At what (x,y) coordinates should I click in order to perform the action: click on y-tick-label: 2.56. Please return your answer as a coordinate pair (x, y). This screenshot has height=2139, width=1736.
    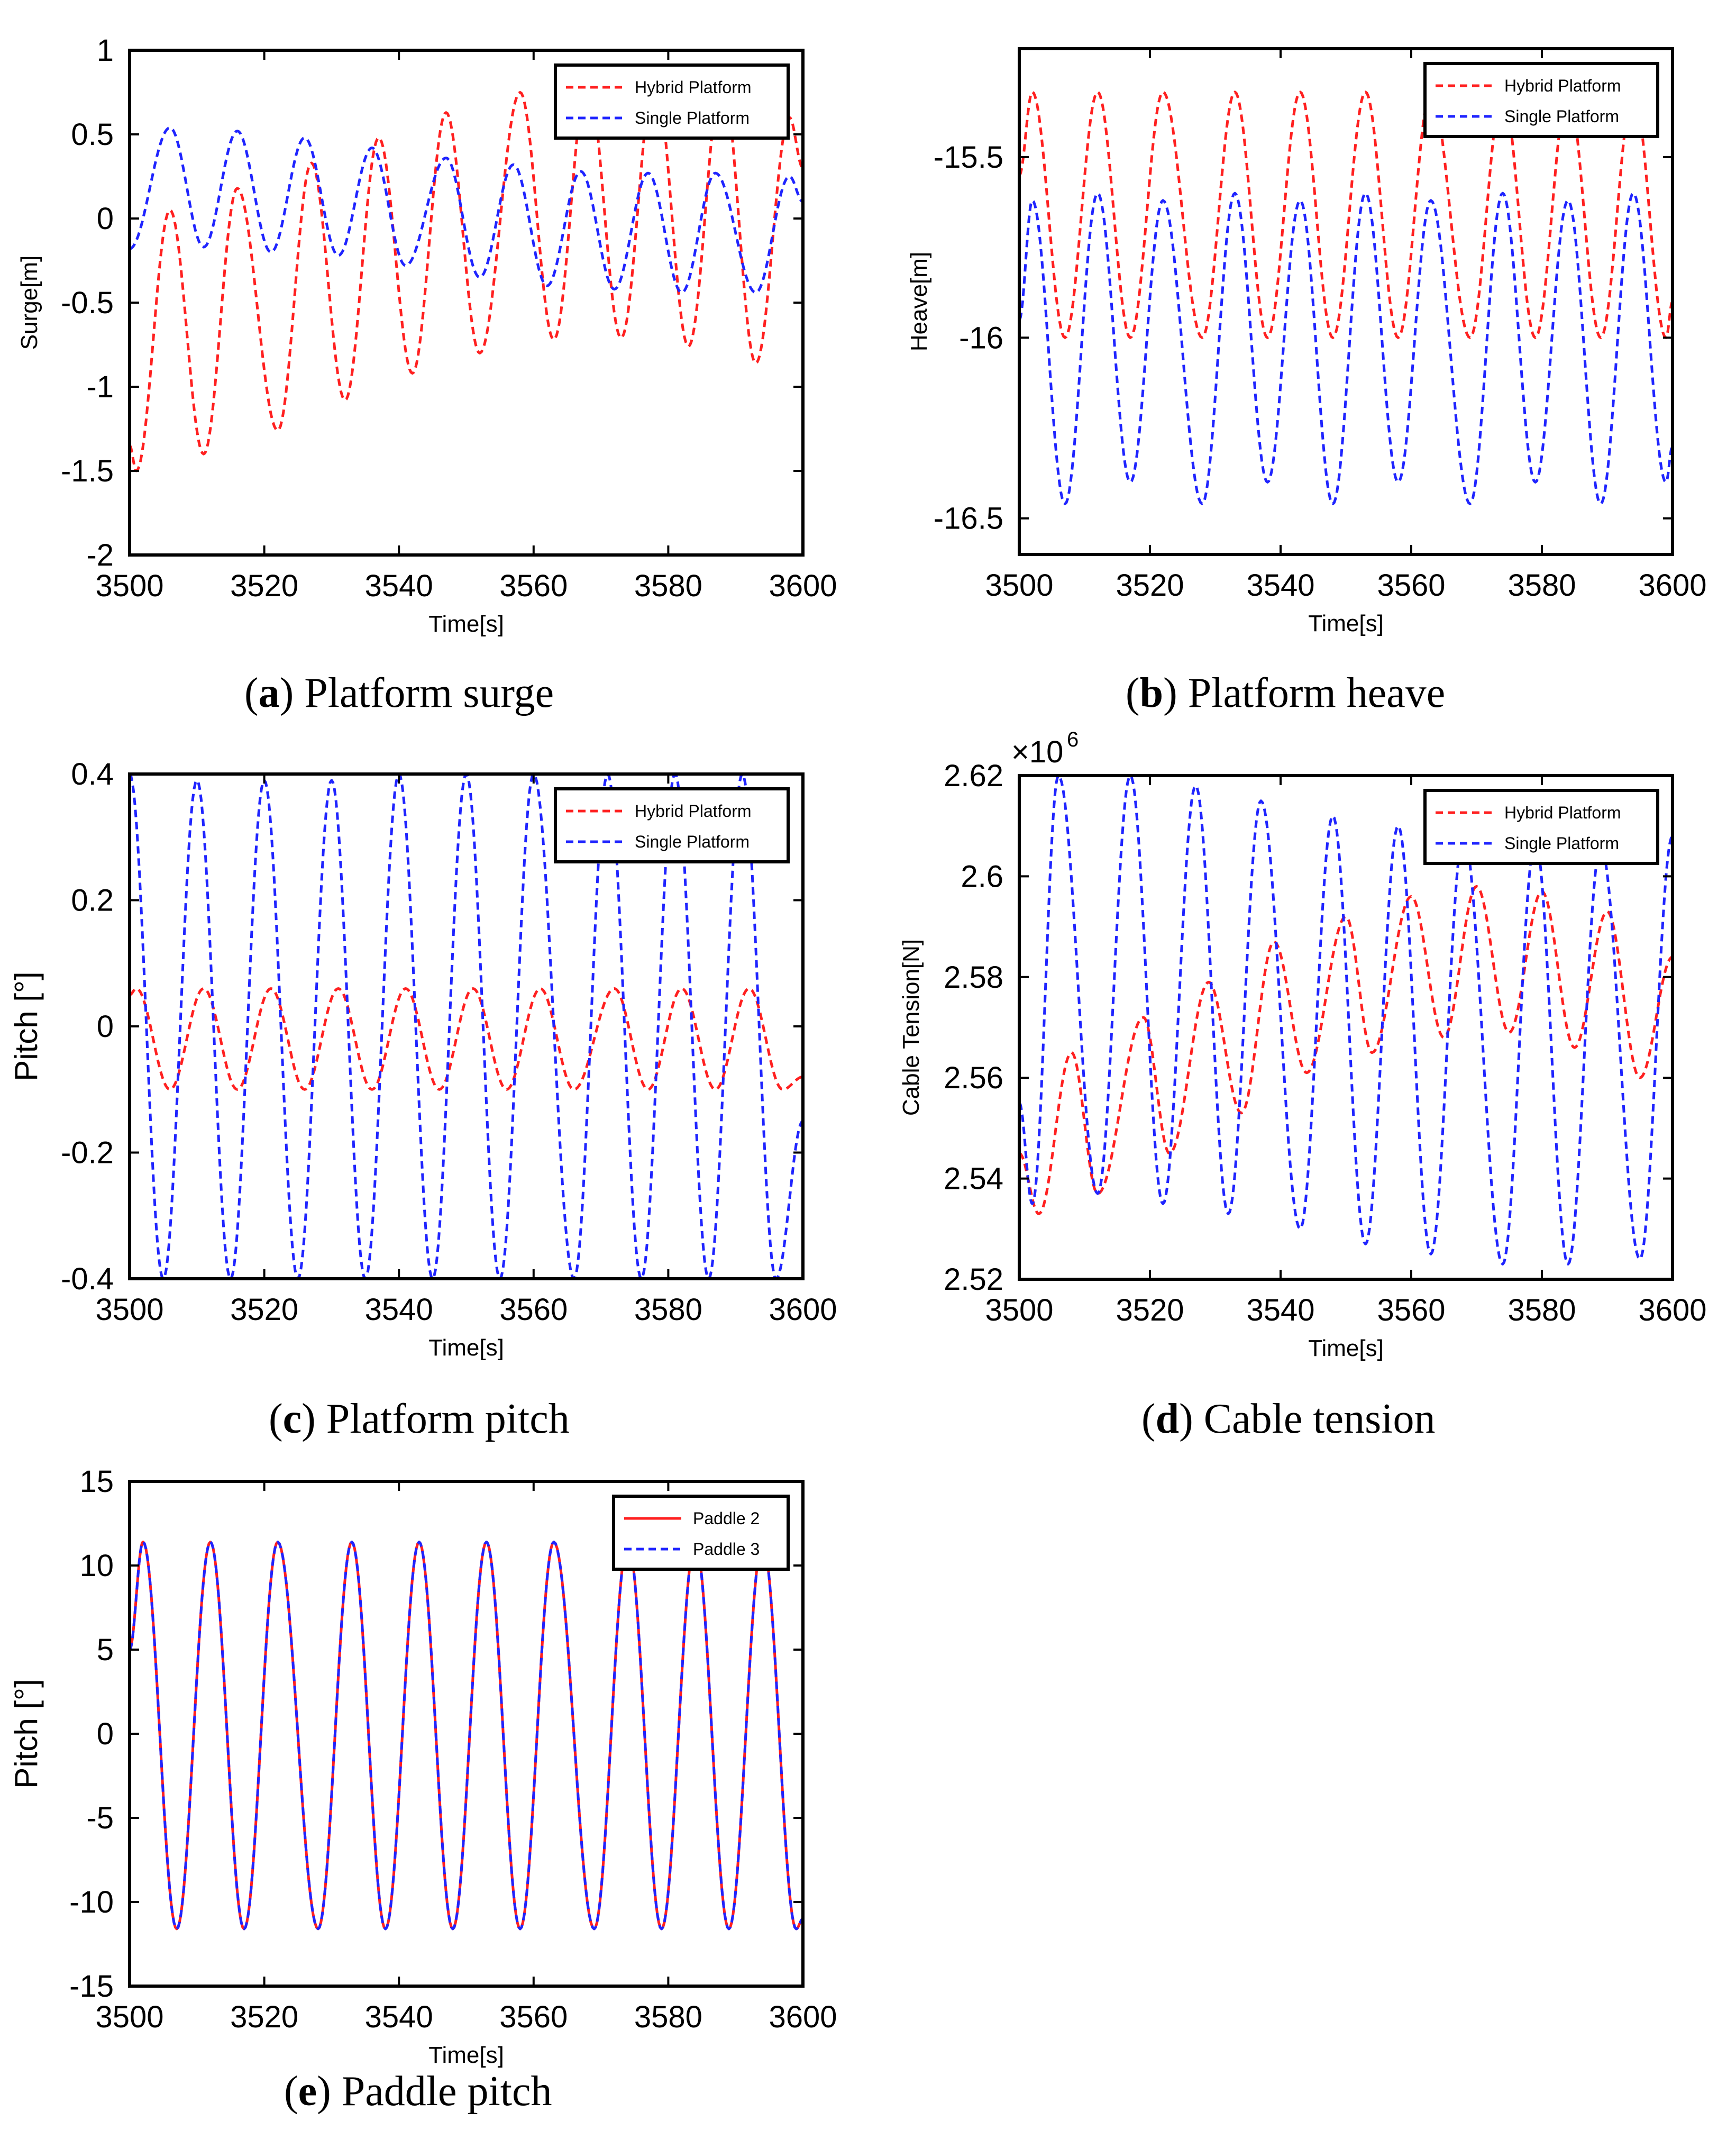
    Looking at the image, I should click on (973, 1078).